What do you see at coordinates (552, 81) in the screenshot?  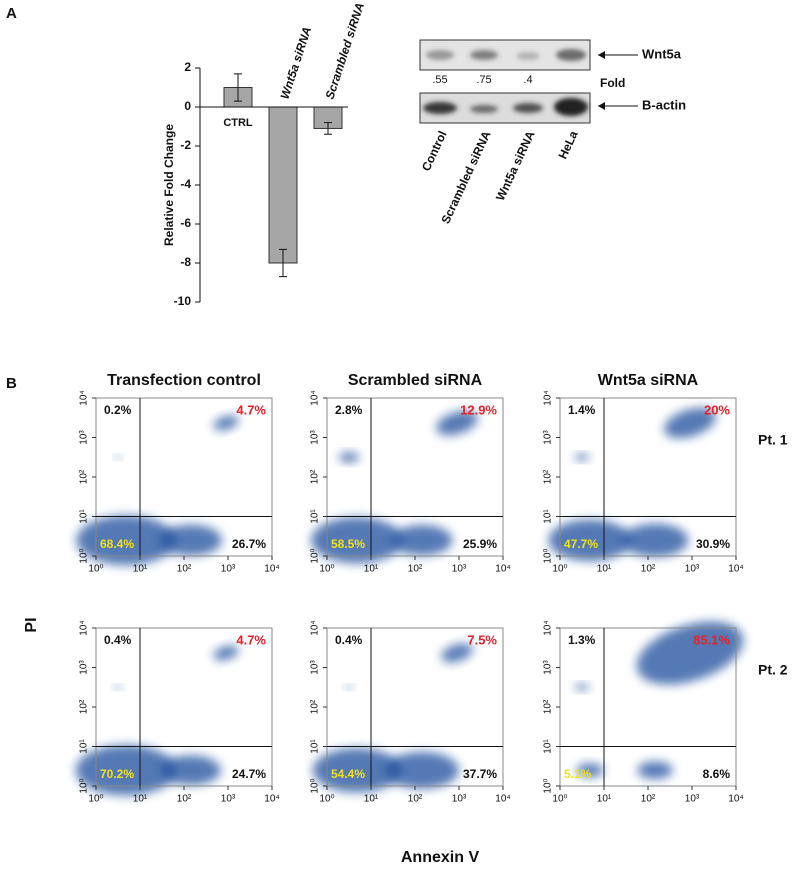 I see `blot: Wnt5a B-actin Fold` at bounding box center [552, 81].